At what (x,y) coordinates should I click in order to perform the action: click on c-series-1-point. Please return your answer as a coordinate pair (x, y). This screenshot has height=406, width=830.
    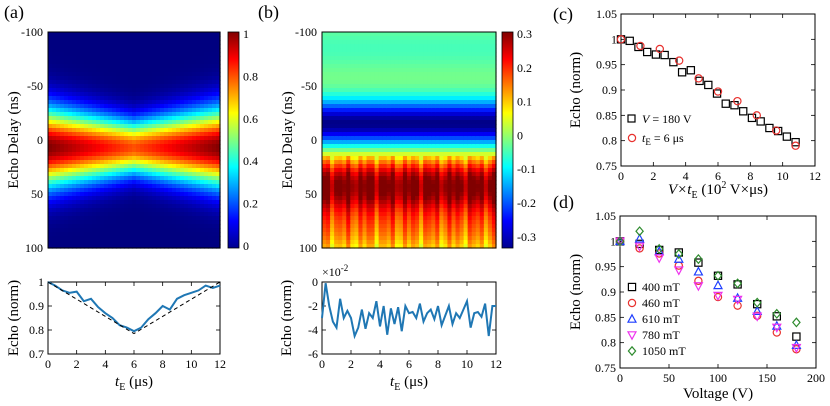
    Looking at the image, I should click on (718, 91).